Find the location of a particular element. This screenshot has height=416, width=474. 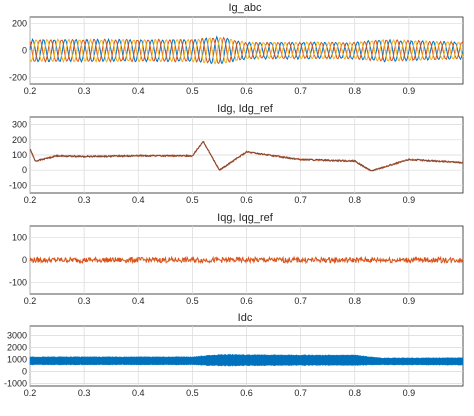

y-tick-label: -200 is located at coordinates (18, 77).